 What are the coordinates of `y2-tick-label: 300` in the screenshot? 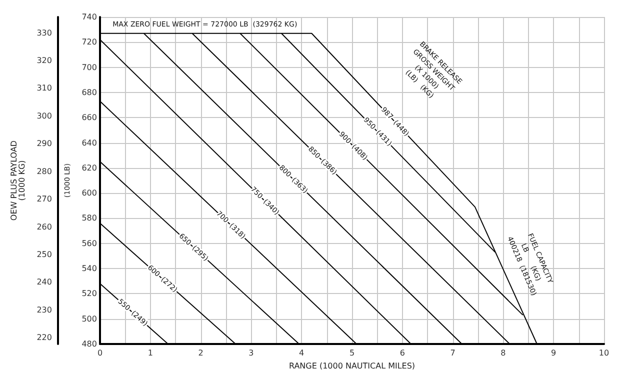 It's located at (44, 115).